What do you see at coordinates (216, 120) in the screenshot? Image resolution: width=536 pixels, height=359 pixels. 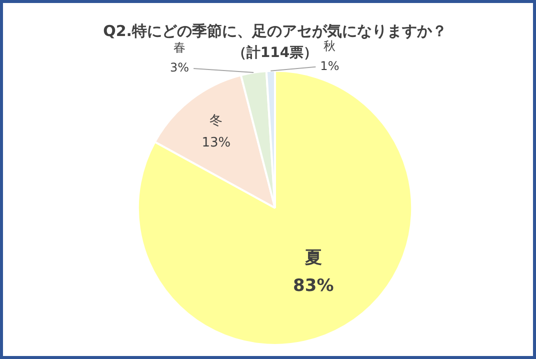 I see `slice-label: 冬` at bounding box center [216, 120].